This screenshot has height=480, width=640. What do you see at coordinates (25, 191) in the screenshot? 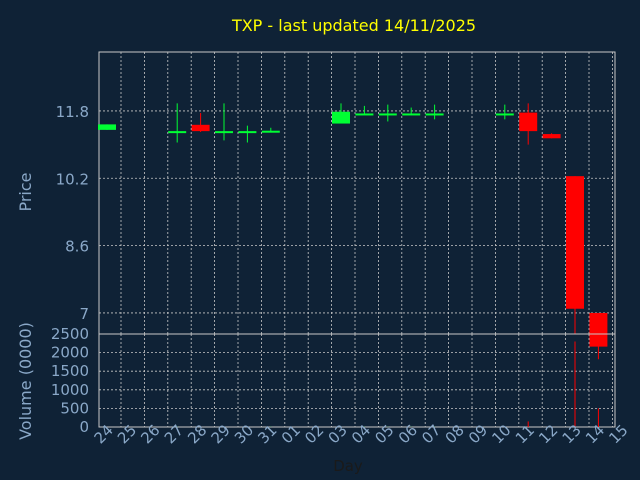
I see `price-axis-label: Price` at bounding box center [25, 191].